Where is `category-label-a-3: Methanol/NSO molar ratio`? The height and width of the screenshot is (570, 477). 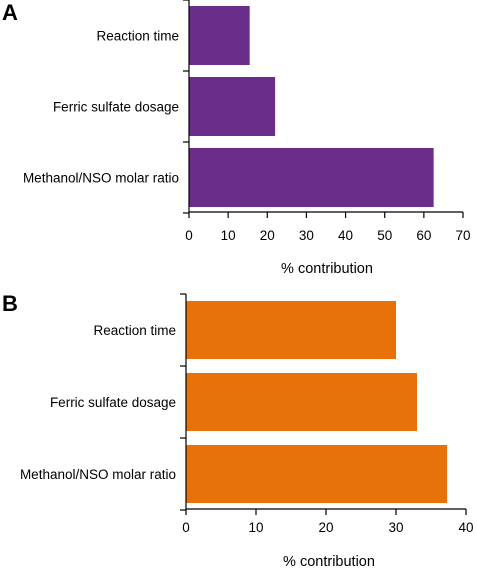
category-label-a-3: Methanol/NSO molar ratio is located at coordinates (101, 178).